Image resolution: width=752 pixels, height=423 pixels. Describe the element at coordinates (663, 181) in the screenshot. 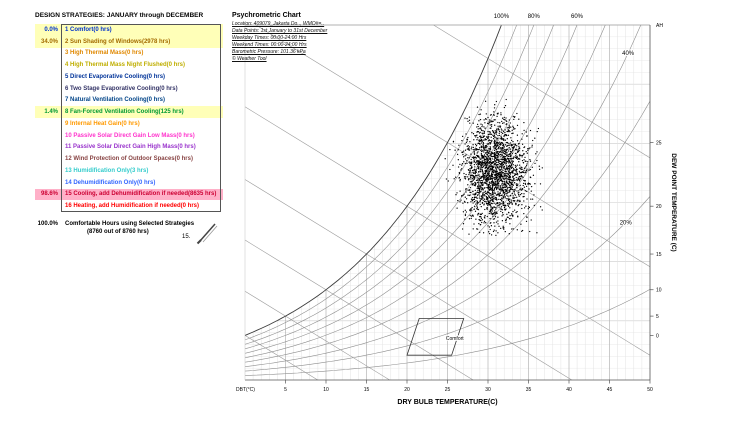

I see `right-axis: 0 5 10 15 20 25 AH DEW POINT TEMPERATURE (C)` at that location.